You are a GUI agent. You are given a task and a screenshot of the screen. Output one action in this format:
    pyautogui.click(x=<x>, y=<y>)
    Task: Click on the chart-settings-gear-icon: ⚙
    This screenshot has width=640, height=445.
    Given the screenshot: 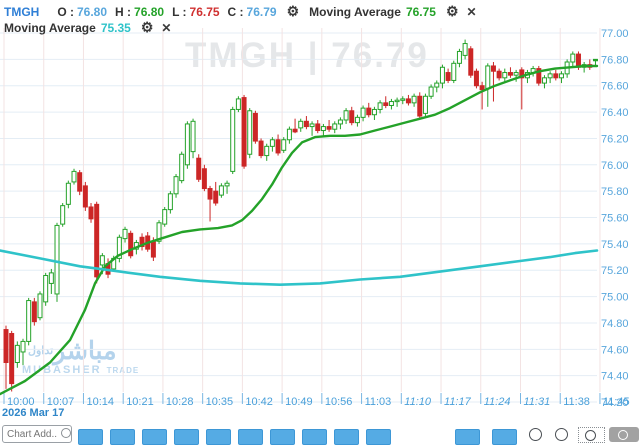 What is the action you would take?
    pyautogui.click(x=293, y=11)
    